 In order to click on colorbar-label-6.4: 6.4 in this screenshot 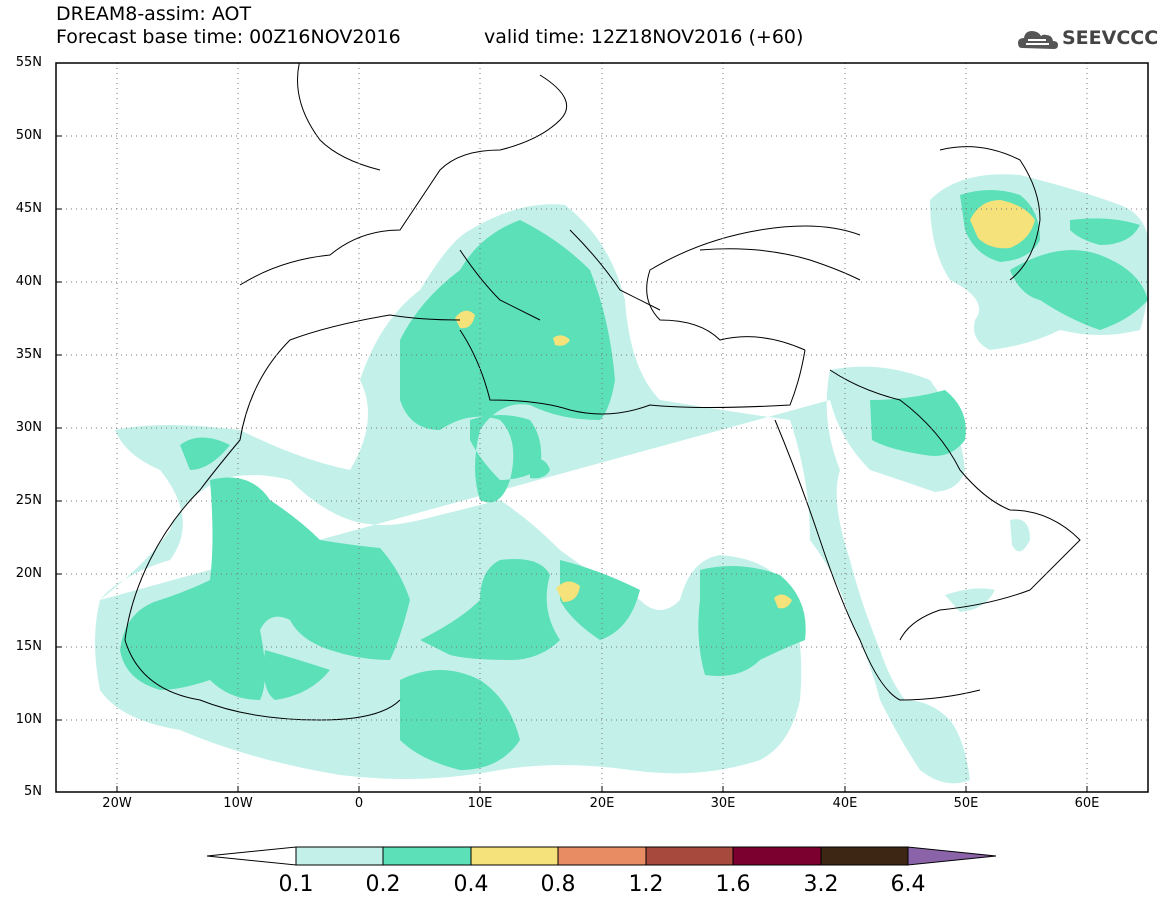, I will do `click(908, 884)`.